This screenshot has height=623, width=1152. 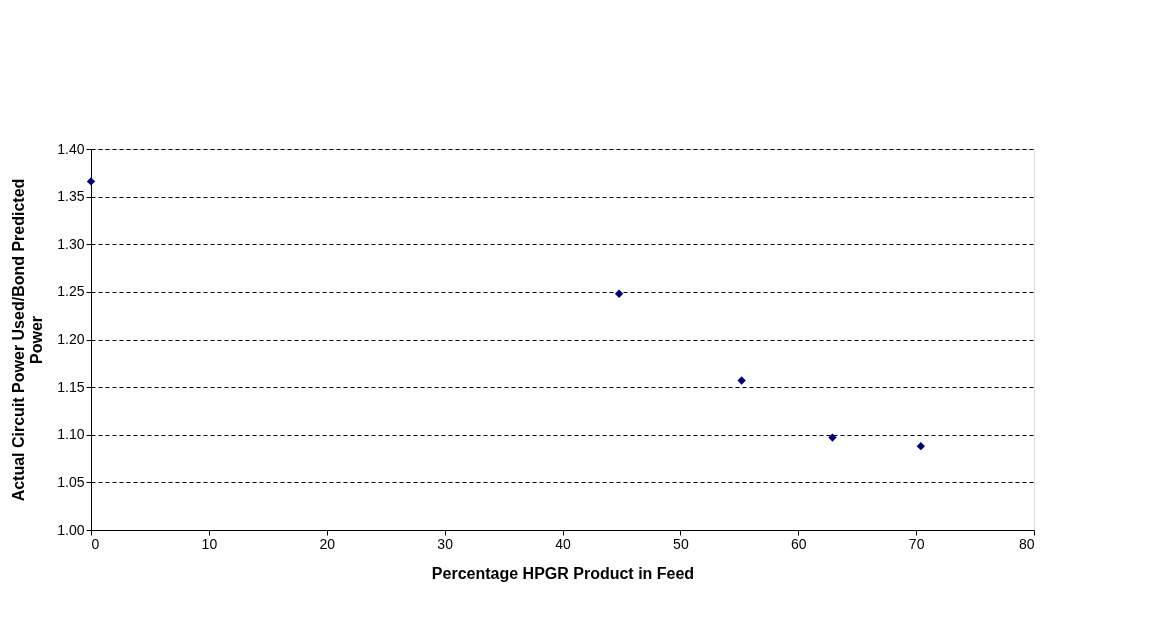 What do you see at coordinates (71, 243) in the screenshot?
I see `y-tick-label: 1.30` at bounding box center [71, 243].